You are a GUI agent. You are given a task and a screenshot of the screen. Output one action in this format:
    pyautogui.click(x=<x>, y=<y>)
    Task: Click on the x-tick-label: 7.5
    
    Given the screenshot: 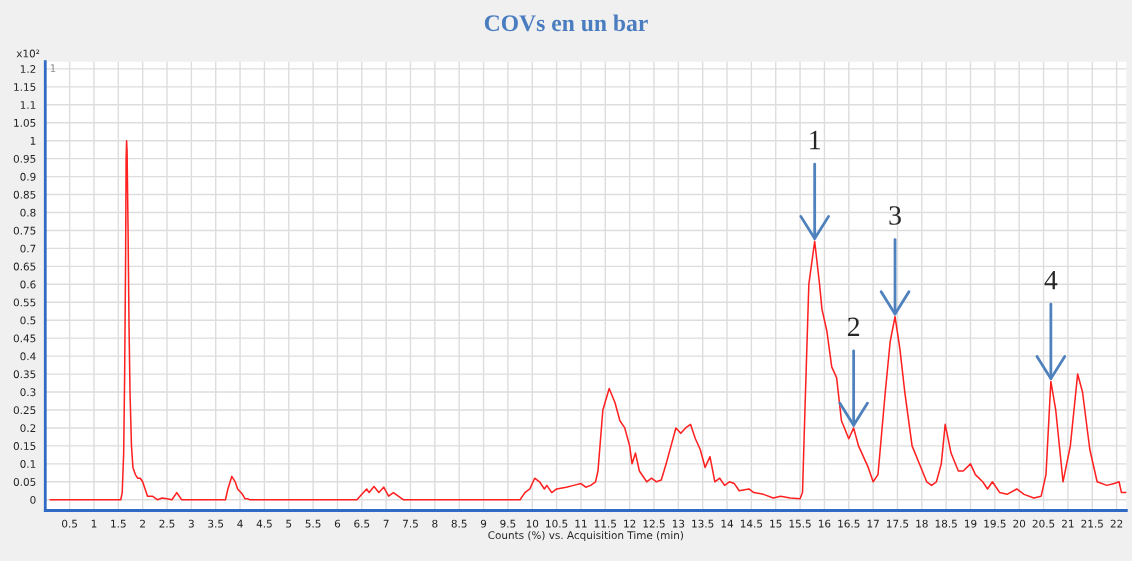 What is the action you would take?
    pyautogui.click(x=410, y=523)
    